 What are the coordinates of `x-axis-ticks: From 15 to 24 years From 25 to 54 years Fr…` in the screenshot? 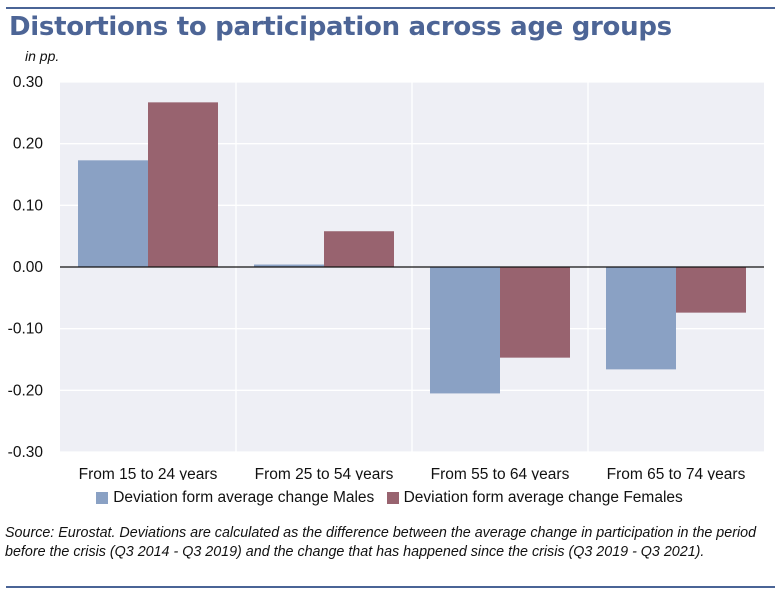 It's located at (412, 473).